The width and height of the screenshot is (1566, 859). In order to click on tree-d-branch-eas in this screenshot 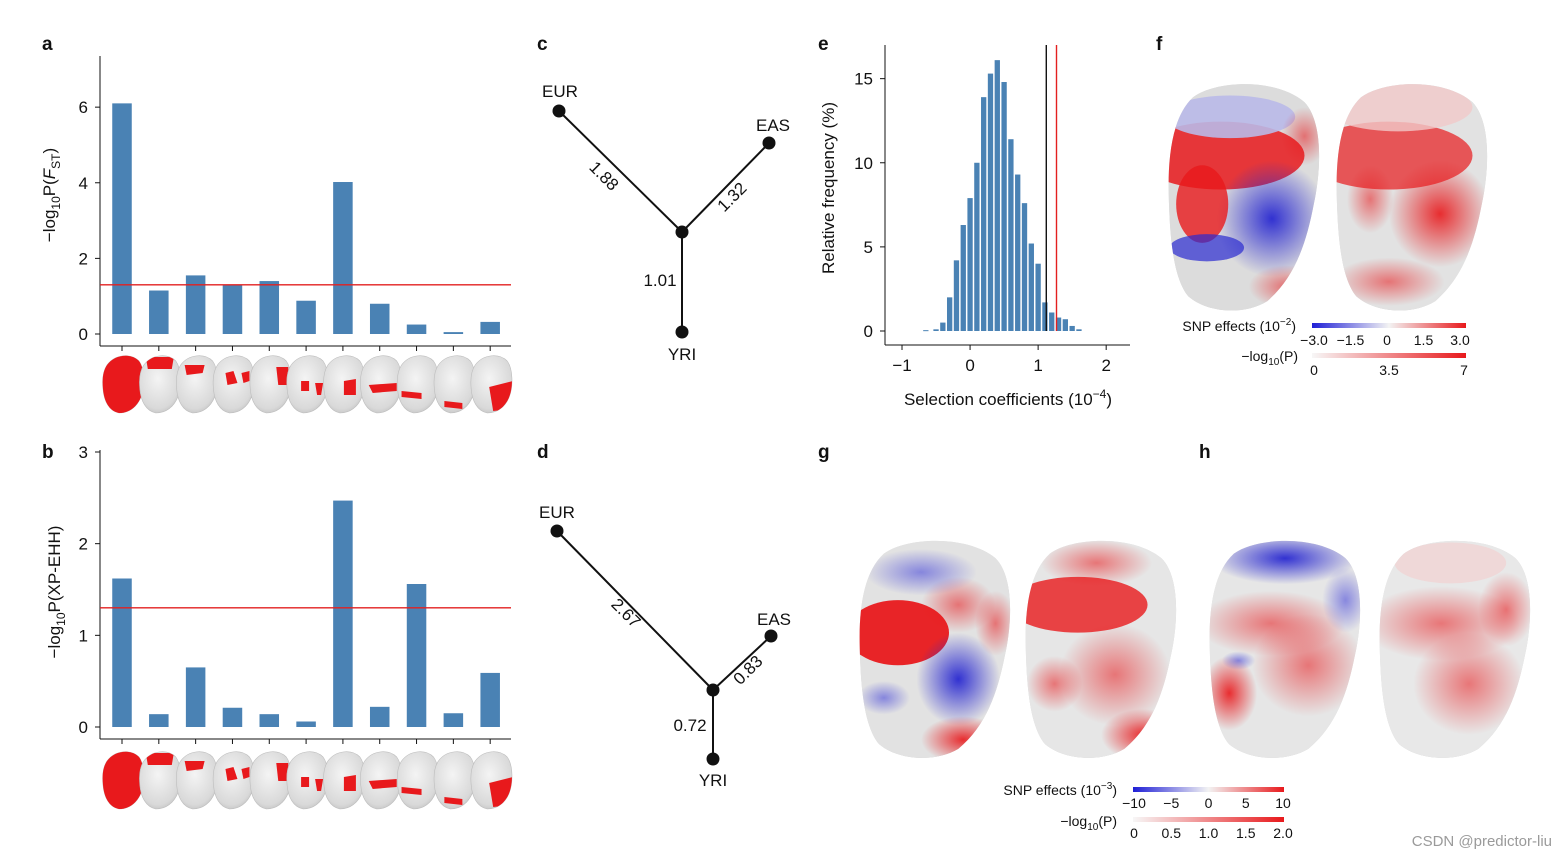, I will do `click(742, 663)`.